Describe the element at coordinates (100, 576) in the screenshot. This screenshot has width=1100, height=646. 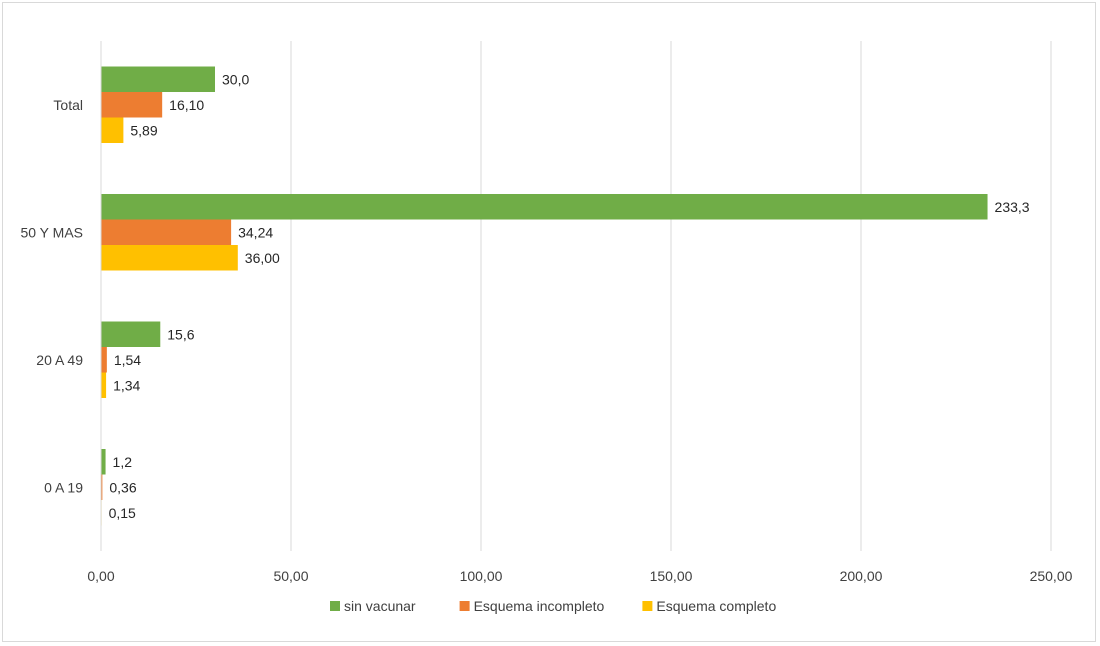
I see `x-tick-label: 0,00` at that location.